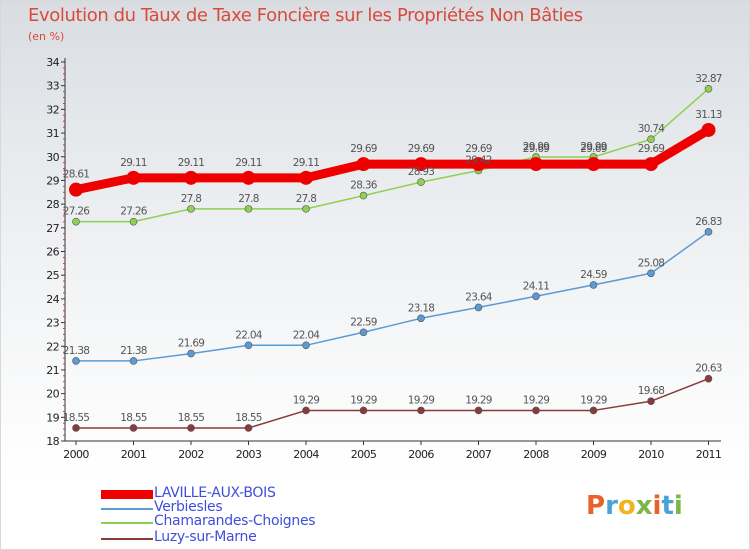  I want to click on x-tick-label: 2005, so click(364, 454).